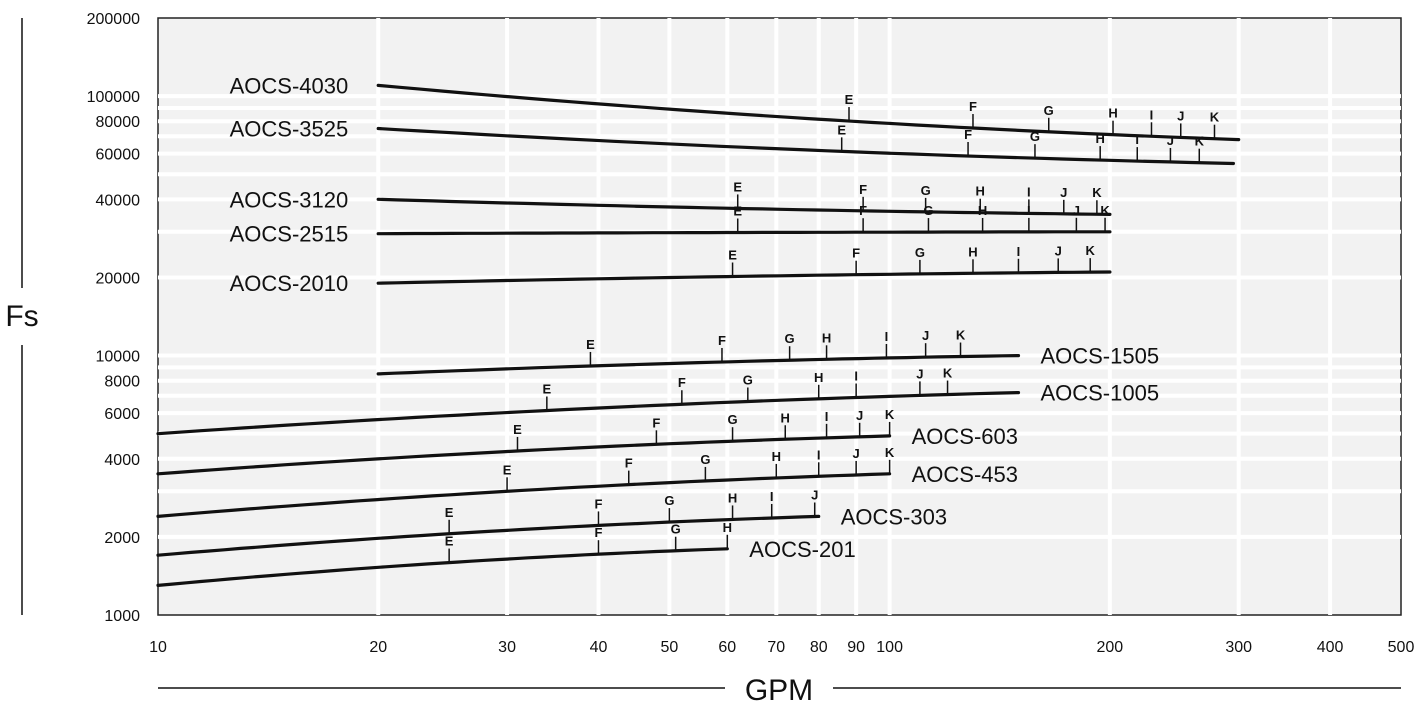 This screenshot has width=1426, height=709. Describe the element at coordinates (122, 538) in the screenshot. I see `y-tick-label: 2000` at that location.